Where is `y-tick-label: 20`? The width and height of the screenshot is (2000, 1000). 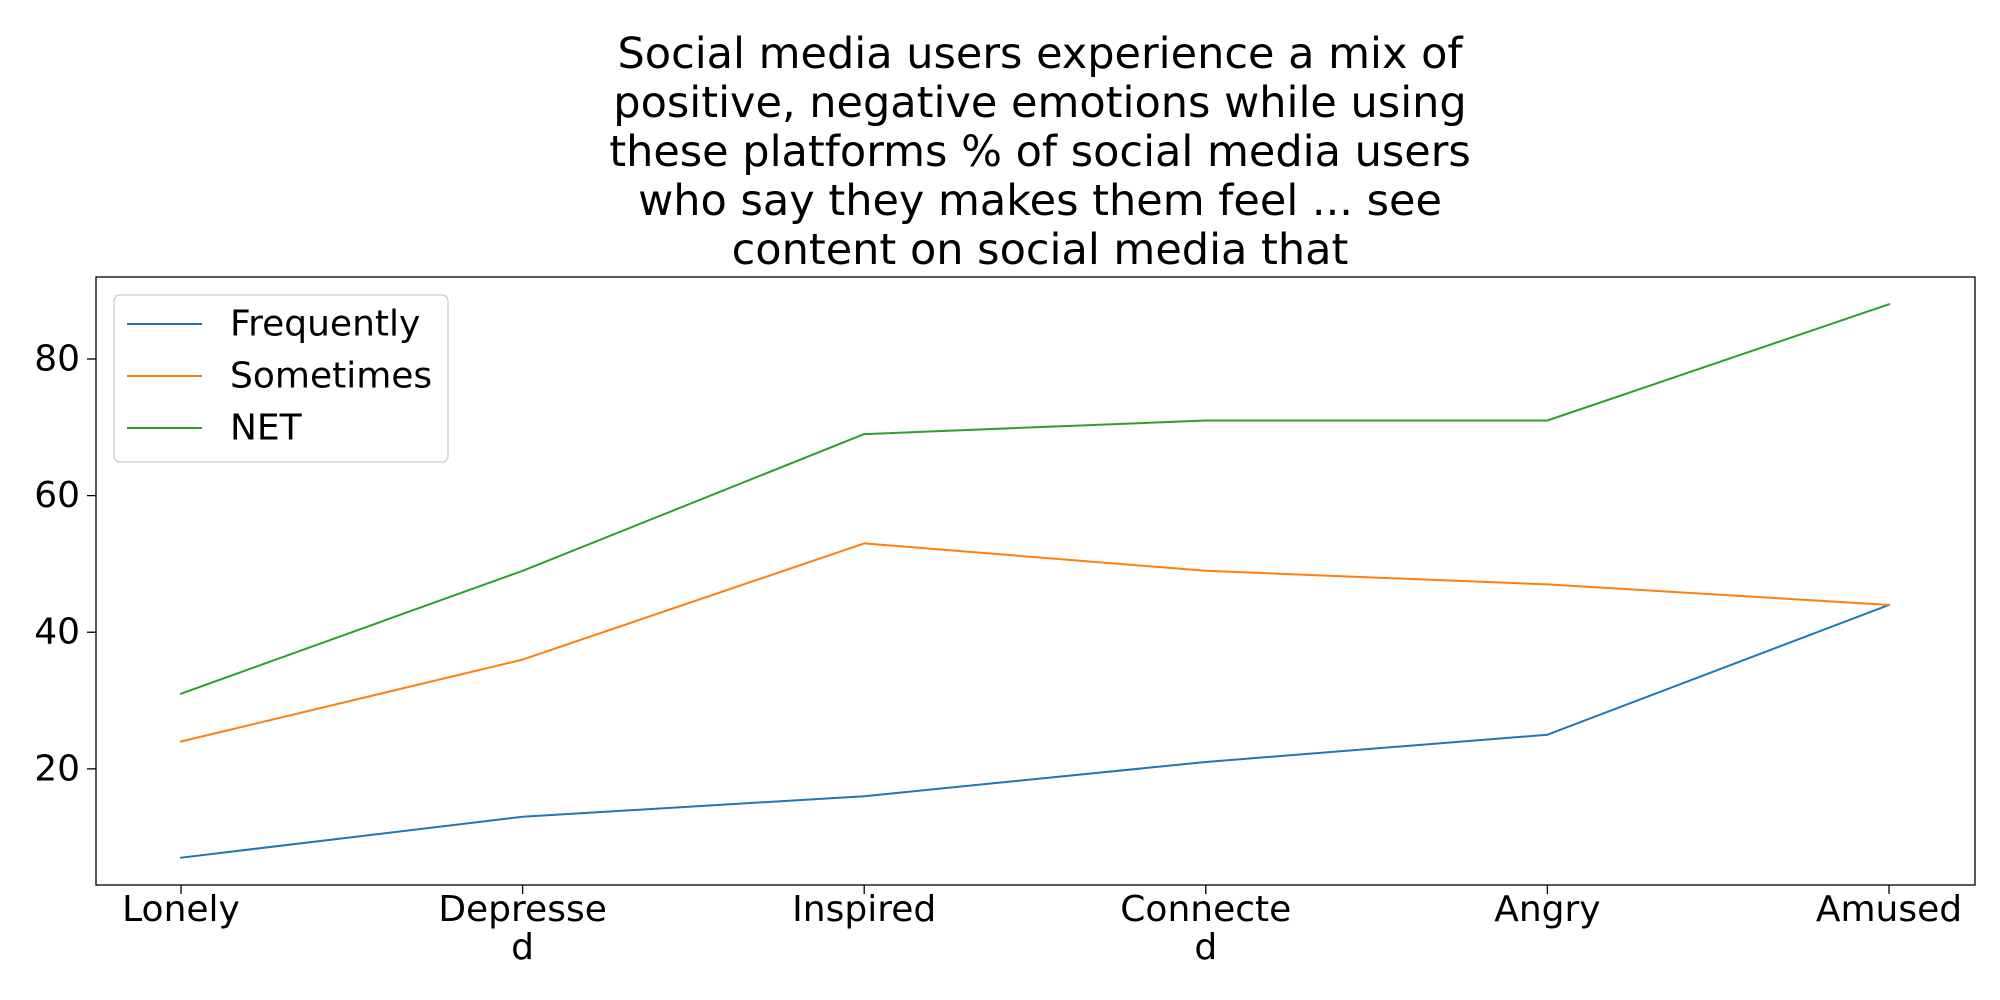 y-tick-label: 20 is located at coordinates (57, 768).